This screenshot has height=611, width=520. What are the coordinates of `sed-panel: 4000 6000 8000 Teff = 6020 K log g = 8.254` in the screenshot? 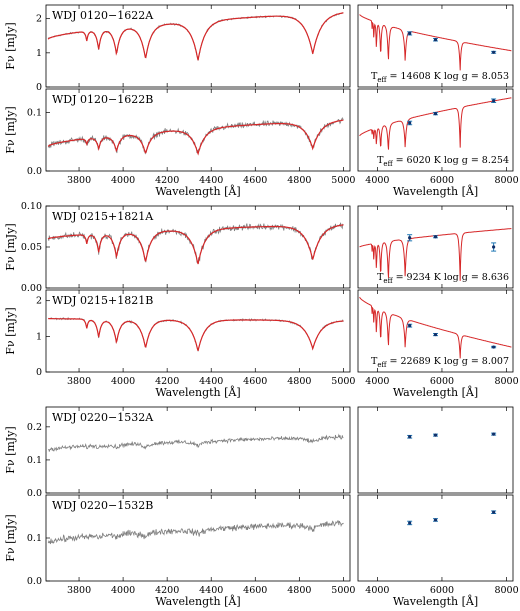 It's located at (438, 137).